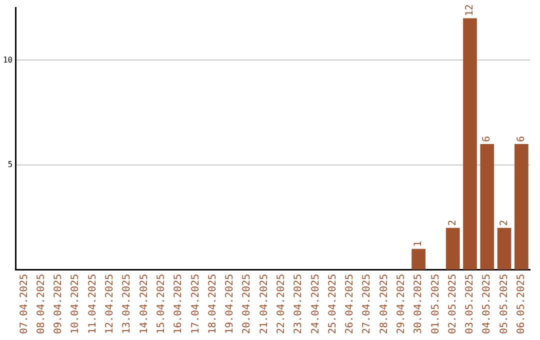 Image resolution: width=540 pixels, height=340 pixels. Describe the element at coordinates (316, 304) in the screenshot. I see `x-tick-label: 24.04.2025` at that location.